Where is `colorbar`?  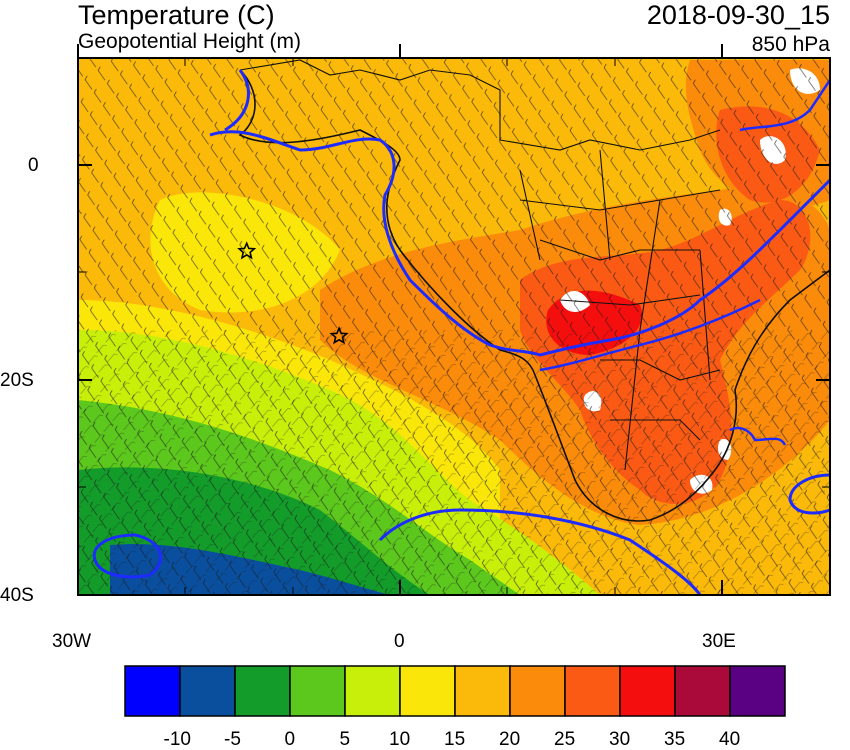 colorbar is located at coordinates (455, 691).